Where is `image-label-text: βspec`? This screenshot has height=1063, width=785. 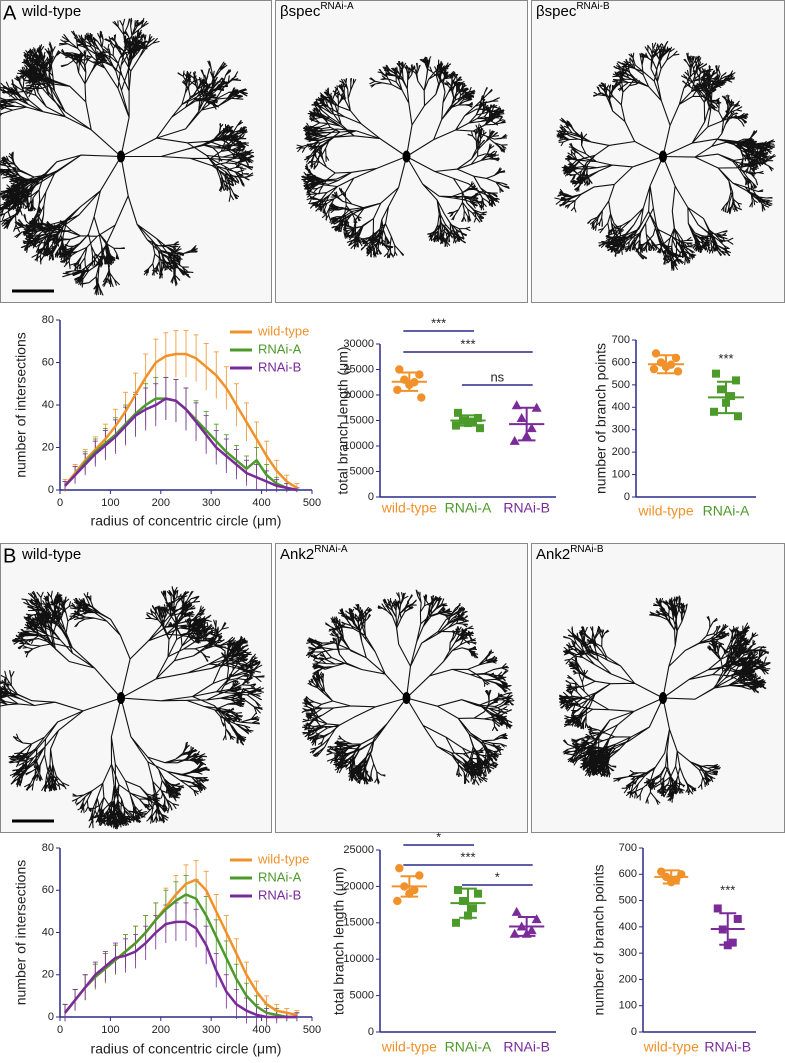 image-label-text: βspec is located at coordinates (556, 11).